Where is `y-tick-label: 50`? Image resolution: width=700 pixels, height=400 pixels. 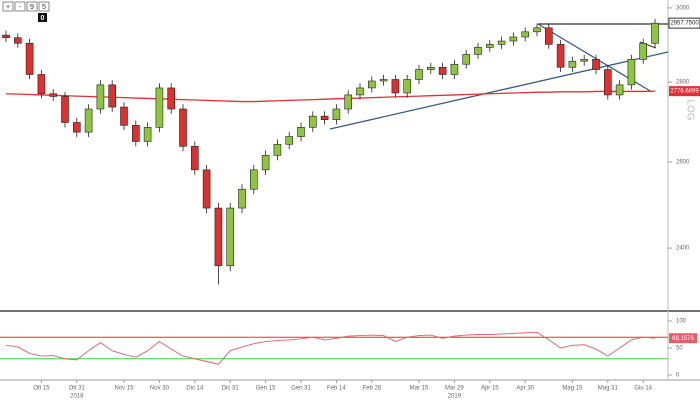
y-tick-label: 50 is located at coordinates (679, 349).